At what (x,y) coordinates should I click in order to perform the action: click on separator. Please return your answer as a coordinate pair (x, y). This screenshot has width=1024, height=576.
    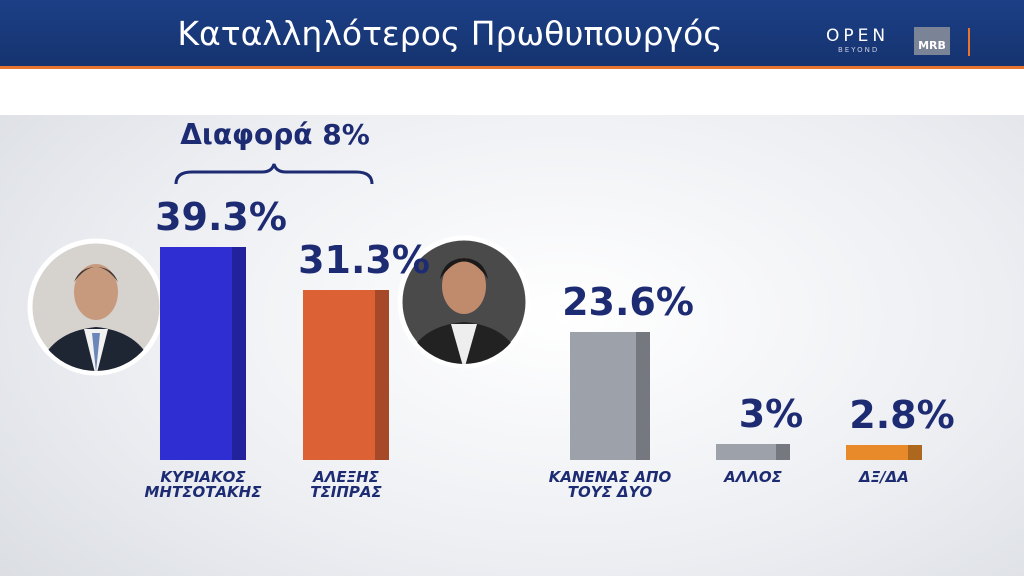
    Looking at the image, I should click on (969, 42).